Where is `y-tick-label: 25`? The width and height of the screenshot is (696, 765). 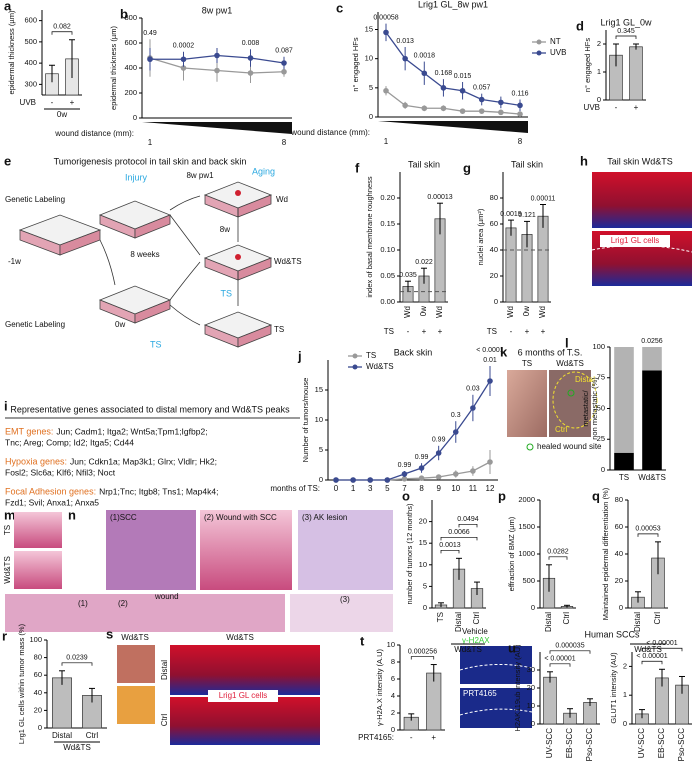 y-tick-label: 25 is located at coordinates (601, 438).